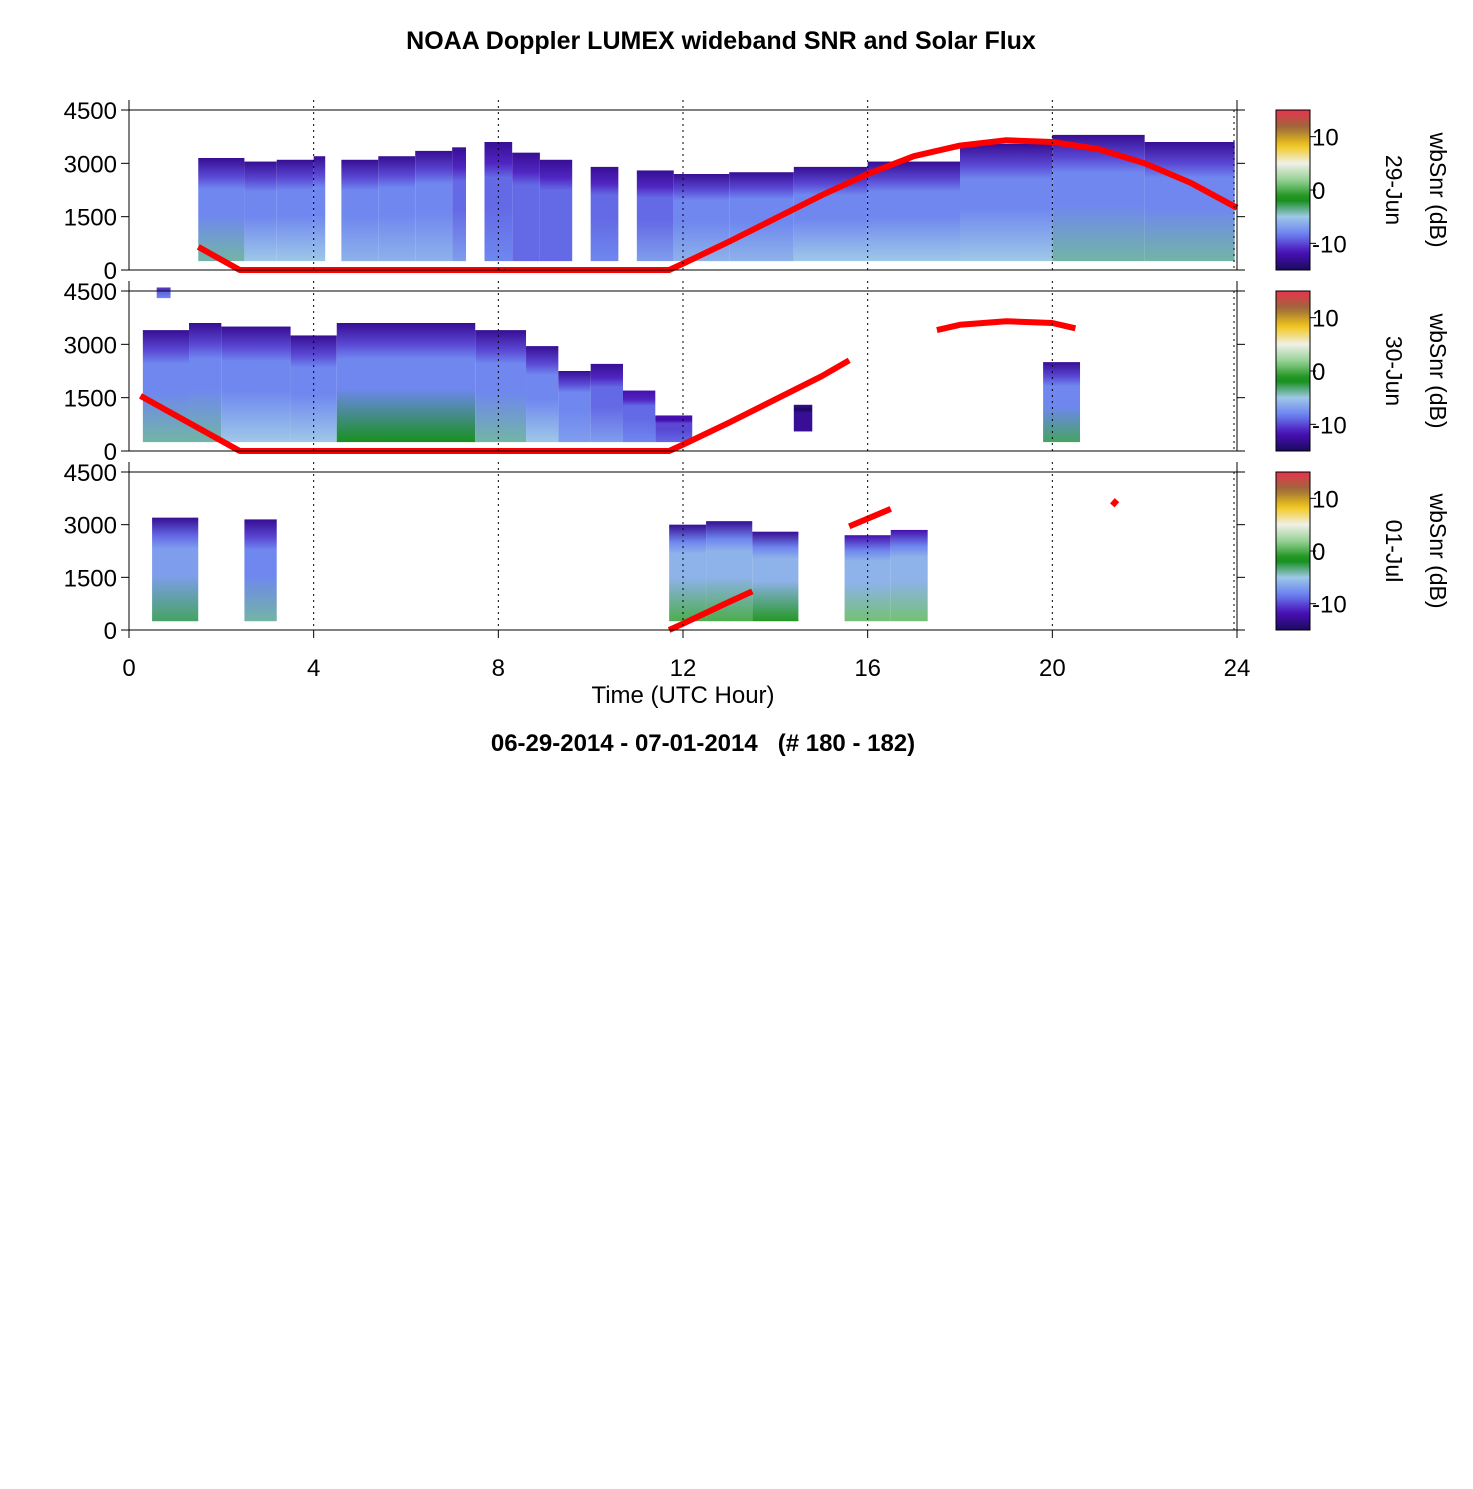 The image size is (1473, 1489). What do you see at coordinates (1052, 668) in the screenshot?
I see `x-tick-label: 20` at bounding box center [1052, 668].